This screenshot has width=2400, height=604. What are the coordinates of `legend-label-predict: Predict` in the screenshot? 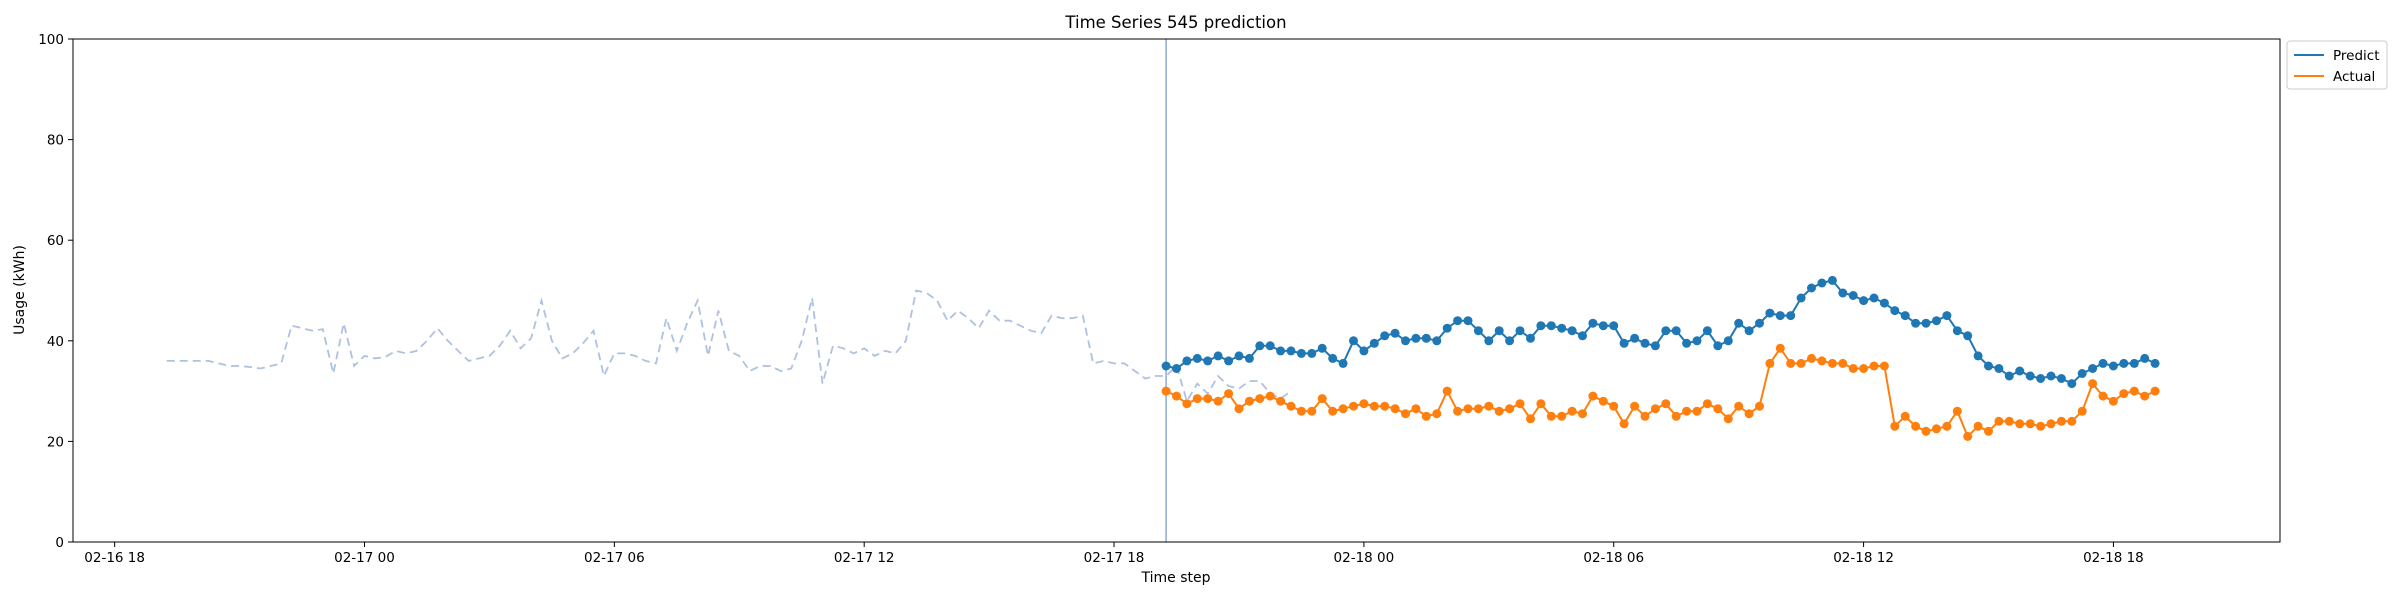 It's located at (2356, 56).